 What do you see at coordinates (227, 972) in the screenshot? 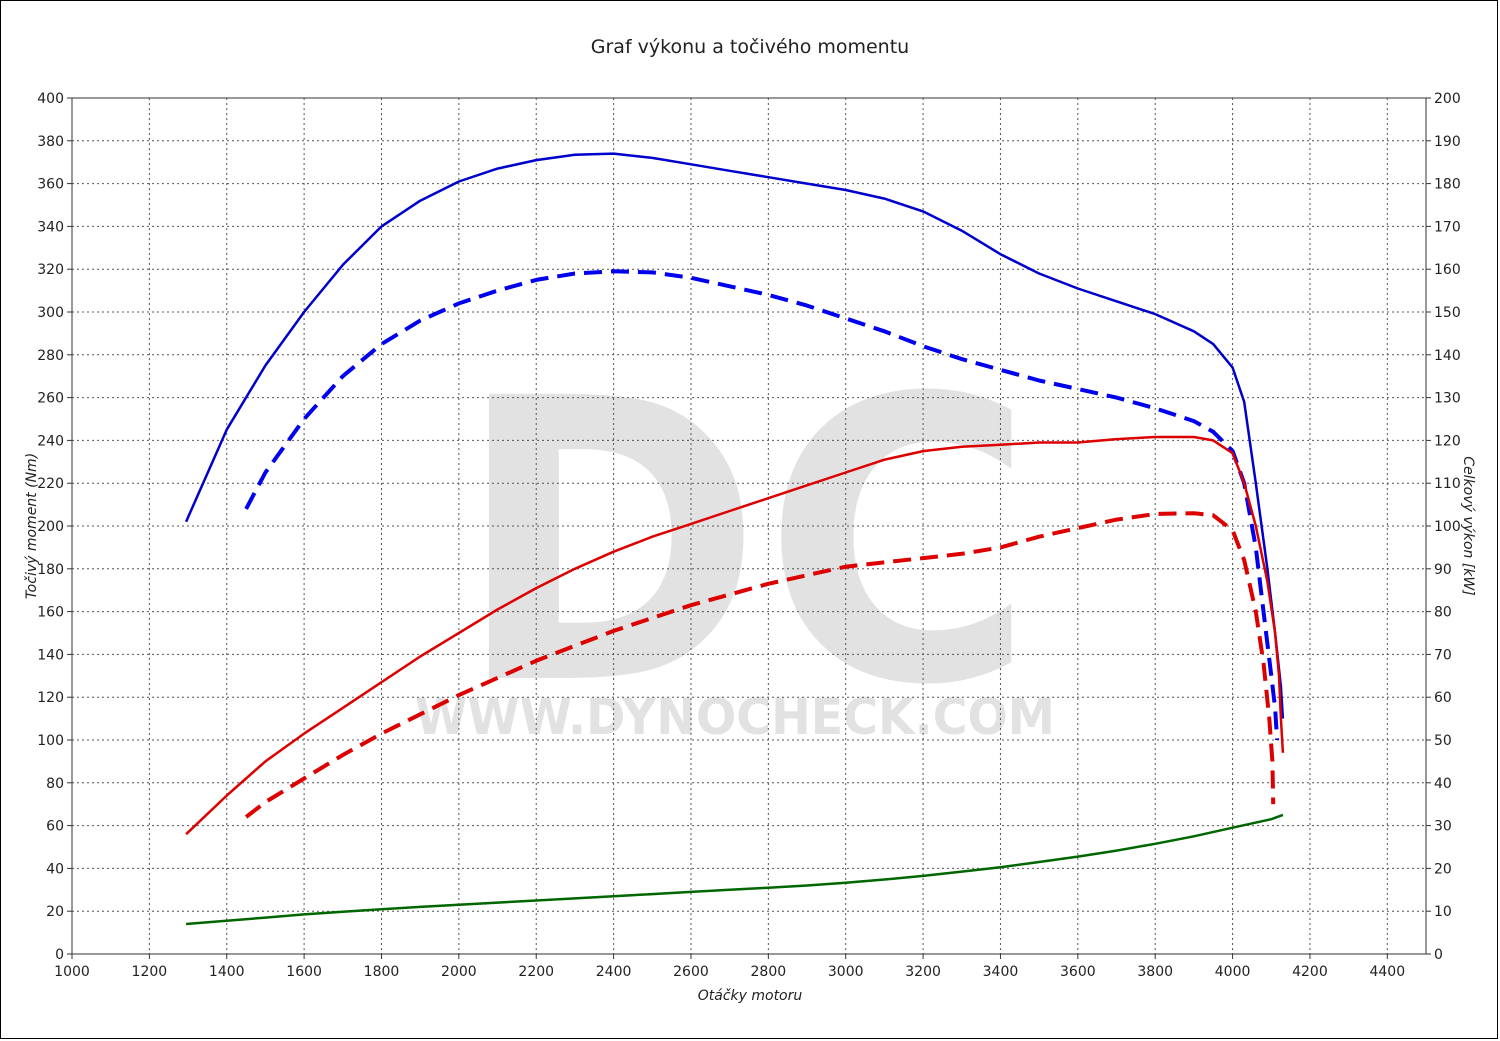
I see `x-tick-label: 1400` at bounding box center [227, 972].